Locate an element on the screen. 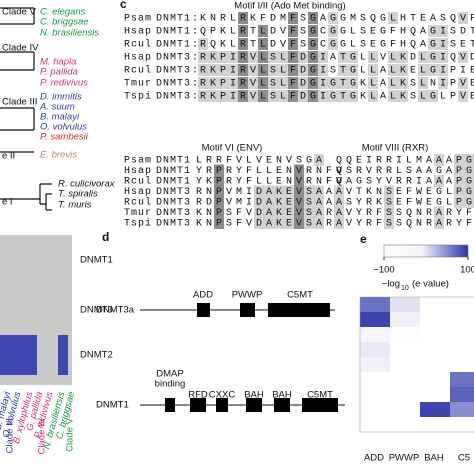 The image size is (474, 474). domain-label: CXXC is located at coordinates (222, 395).